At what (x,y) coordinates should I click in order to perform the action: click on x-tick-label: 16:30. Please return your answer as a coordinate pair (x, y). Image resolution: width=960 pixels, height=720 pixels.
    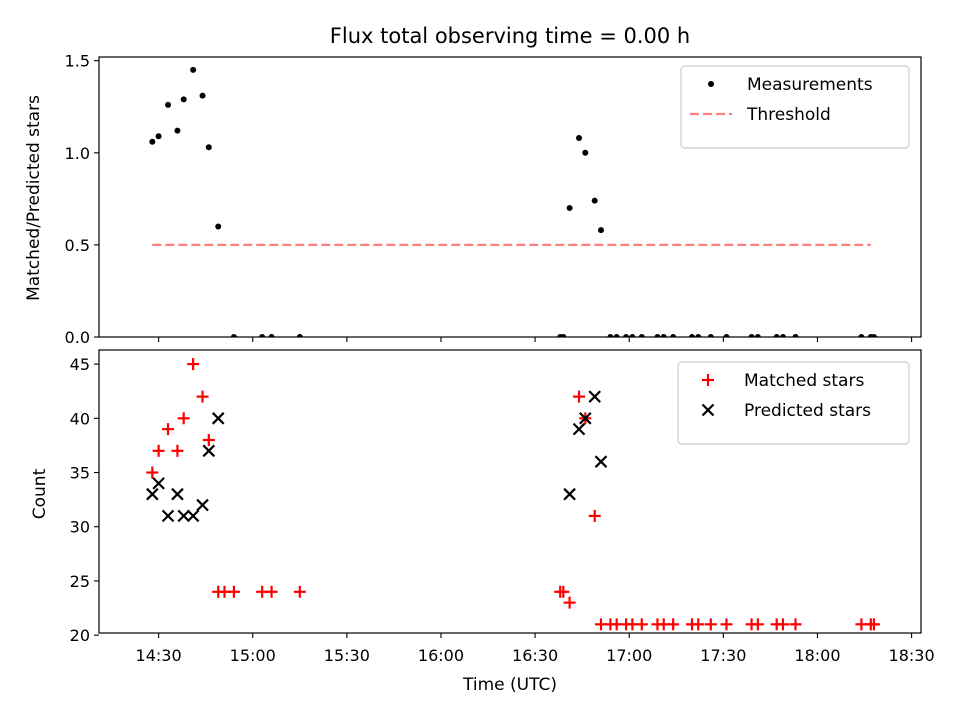
    Looking at the image, I should click on (535, 655).